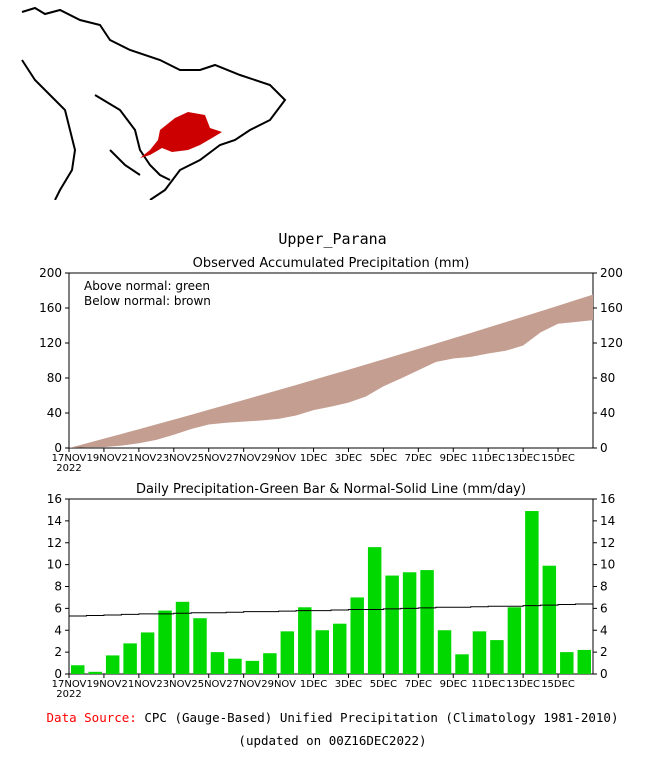  Describe the element at coordinates (607, 521) in the screenshot. I see `y-tick-label-right: 14` at that location.